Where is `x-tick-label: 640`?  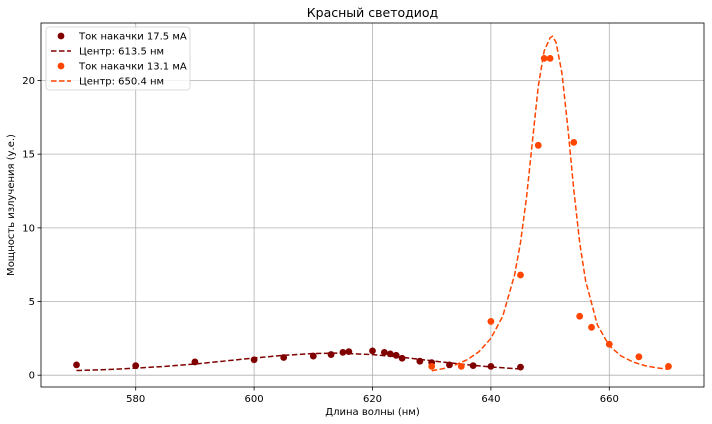 x-tick-label: 640 is located at coordinates (490, 399).